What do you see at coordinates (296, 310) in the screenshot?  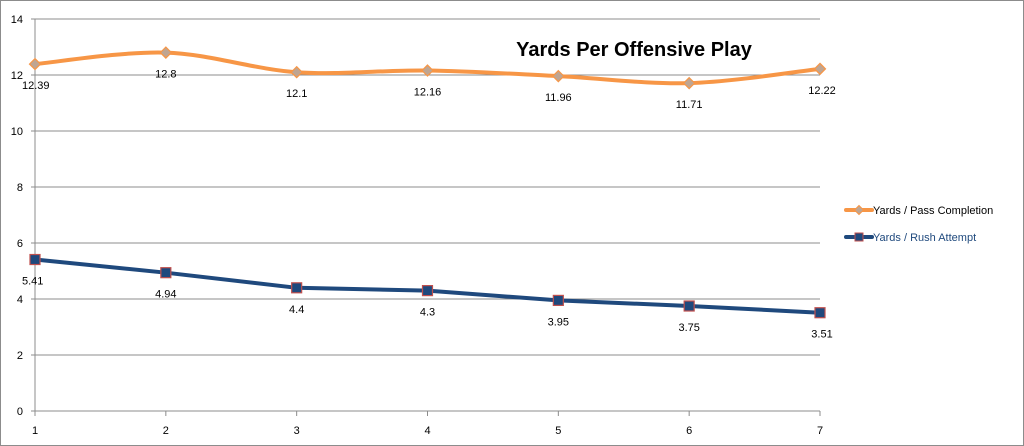 I see `rush-data-label: 4.4` at bounding box center [296, 310].